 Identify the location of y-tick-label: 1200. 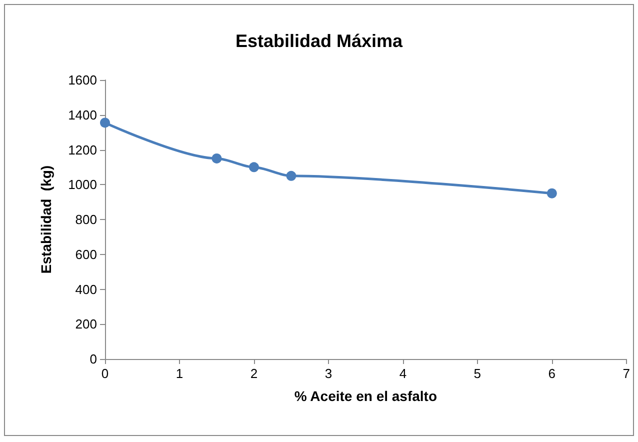
(82, 150).